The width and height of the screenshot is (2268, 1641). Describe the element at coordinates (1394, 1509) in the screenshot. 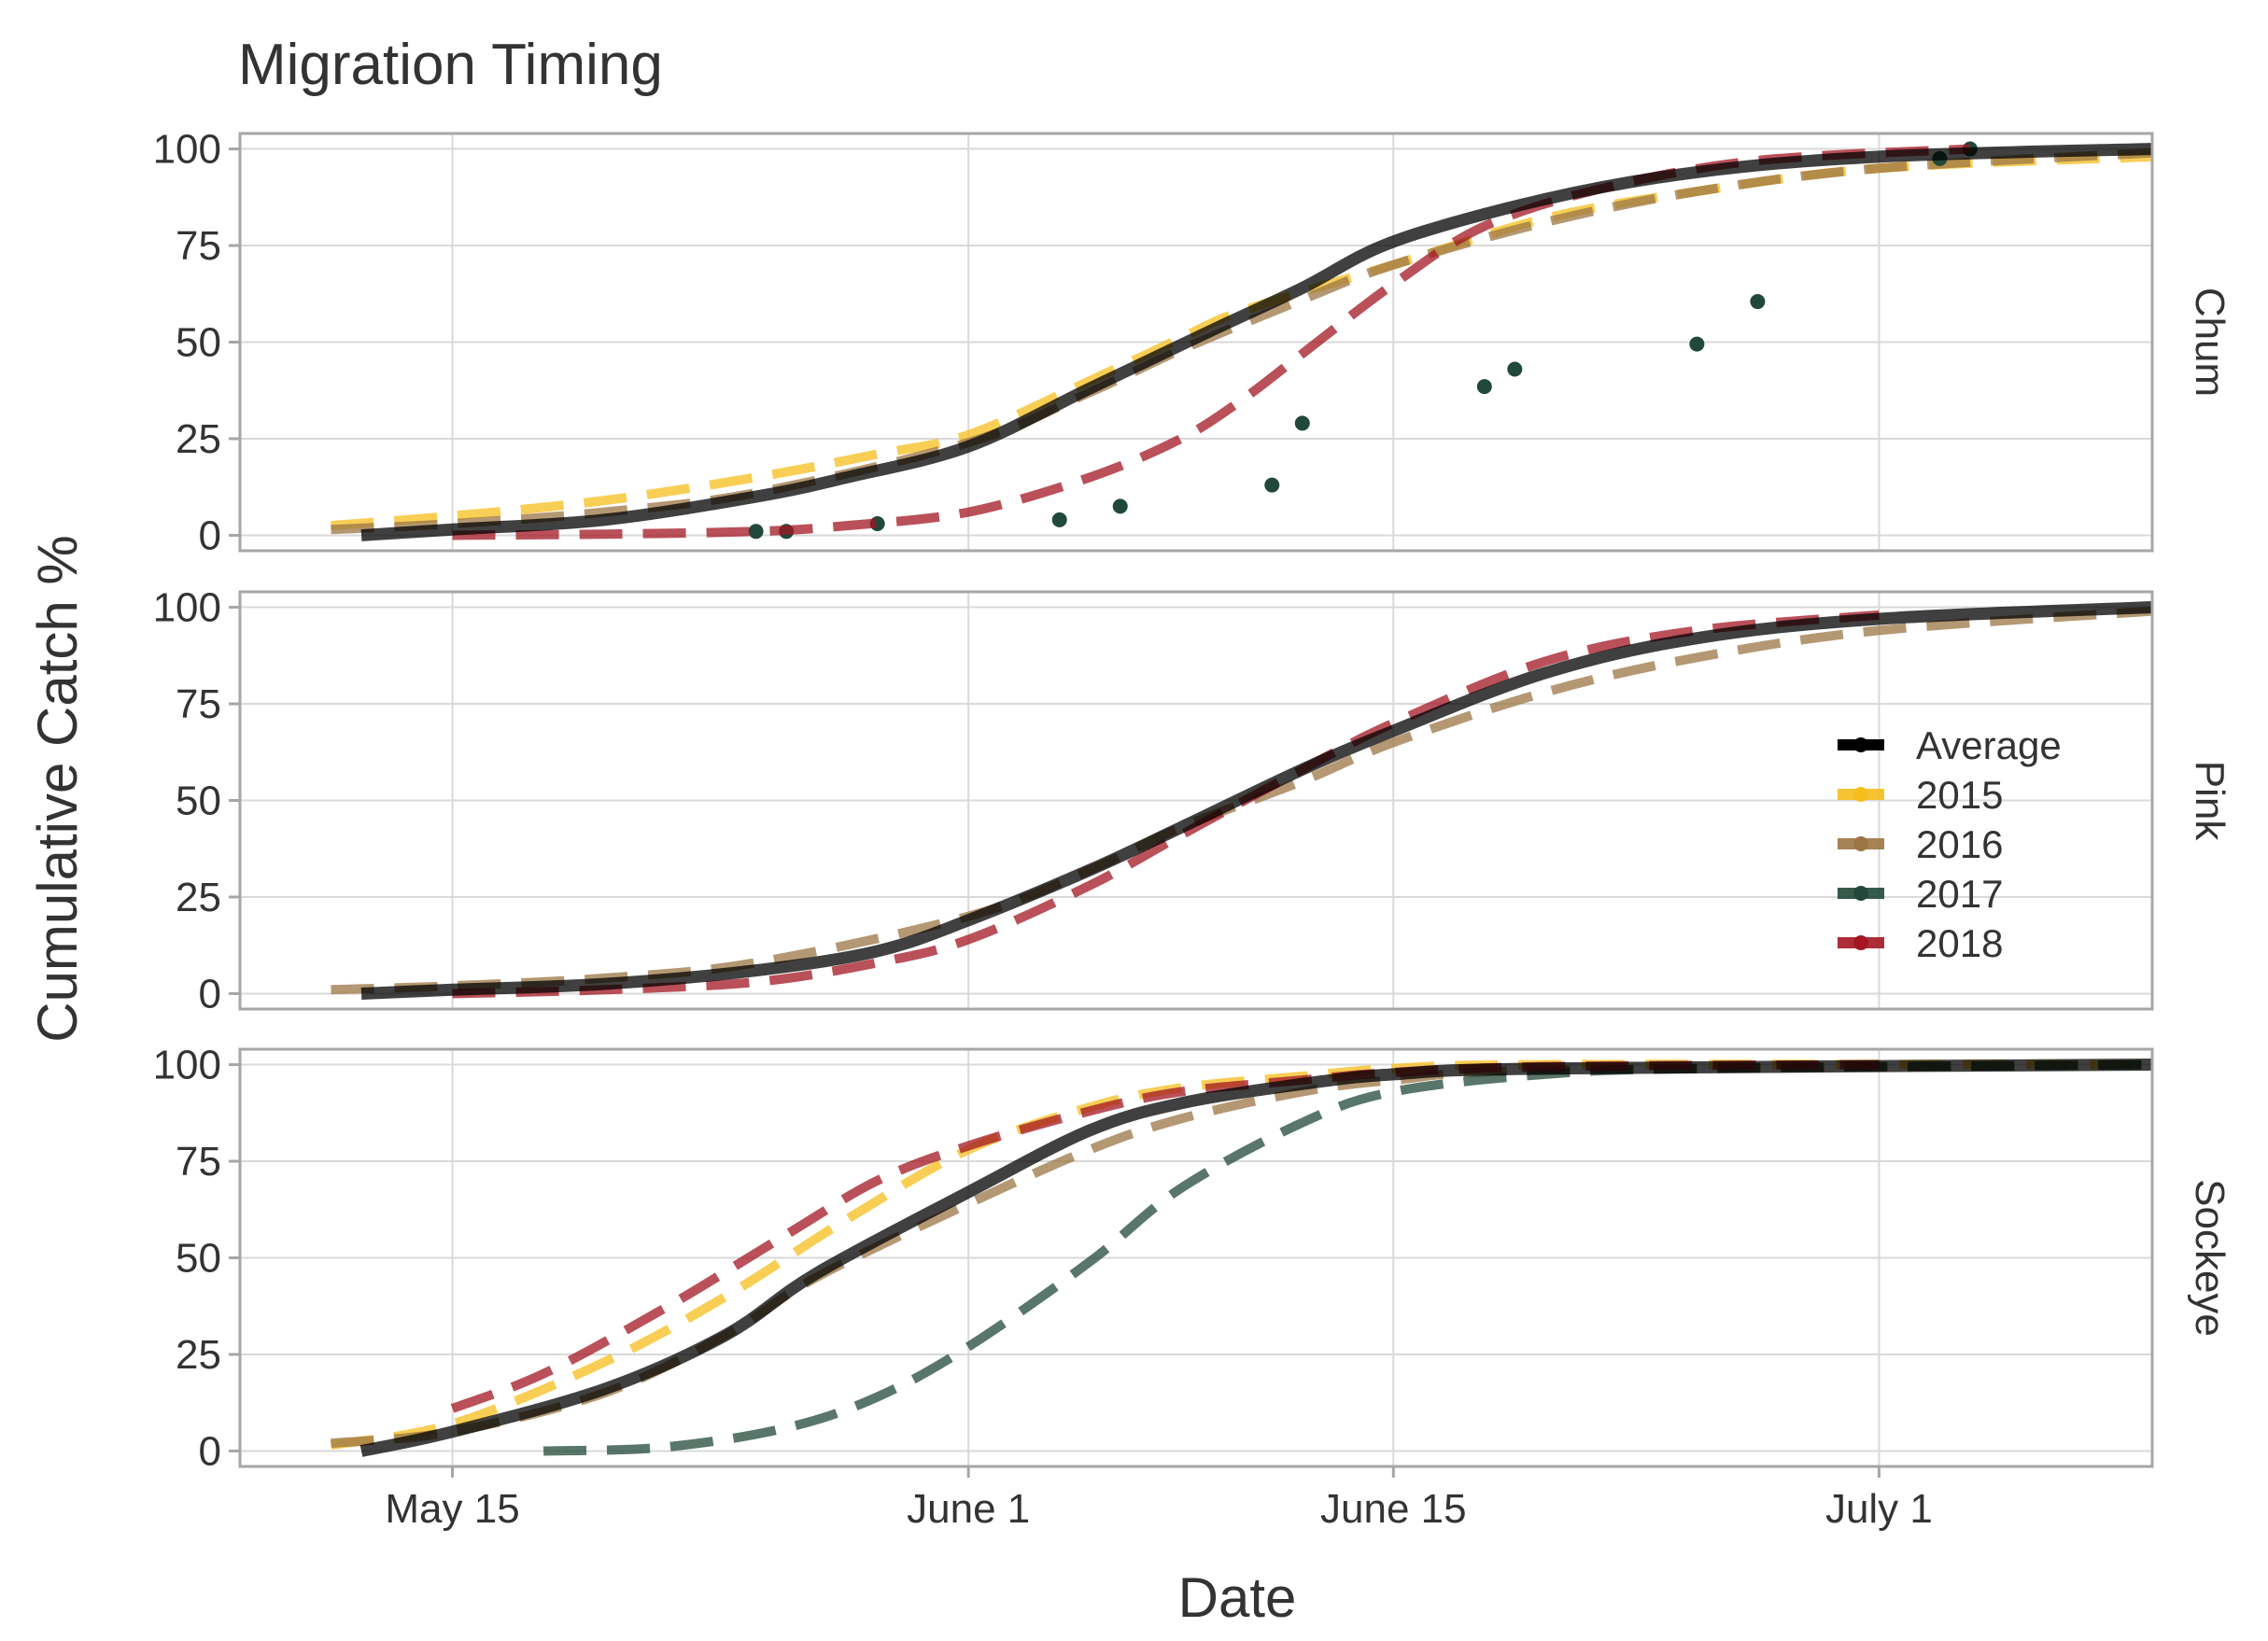

I see `x-tick-label: June 15` at that location.